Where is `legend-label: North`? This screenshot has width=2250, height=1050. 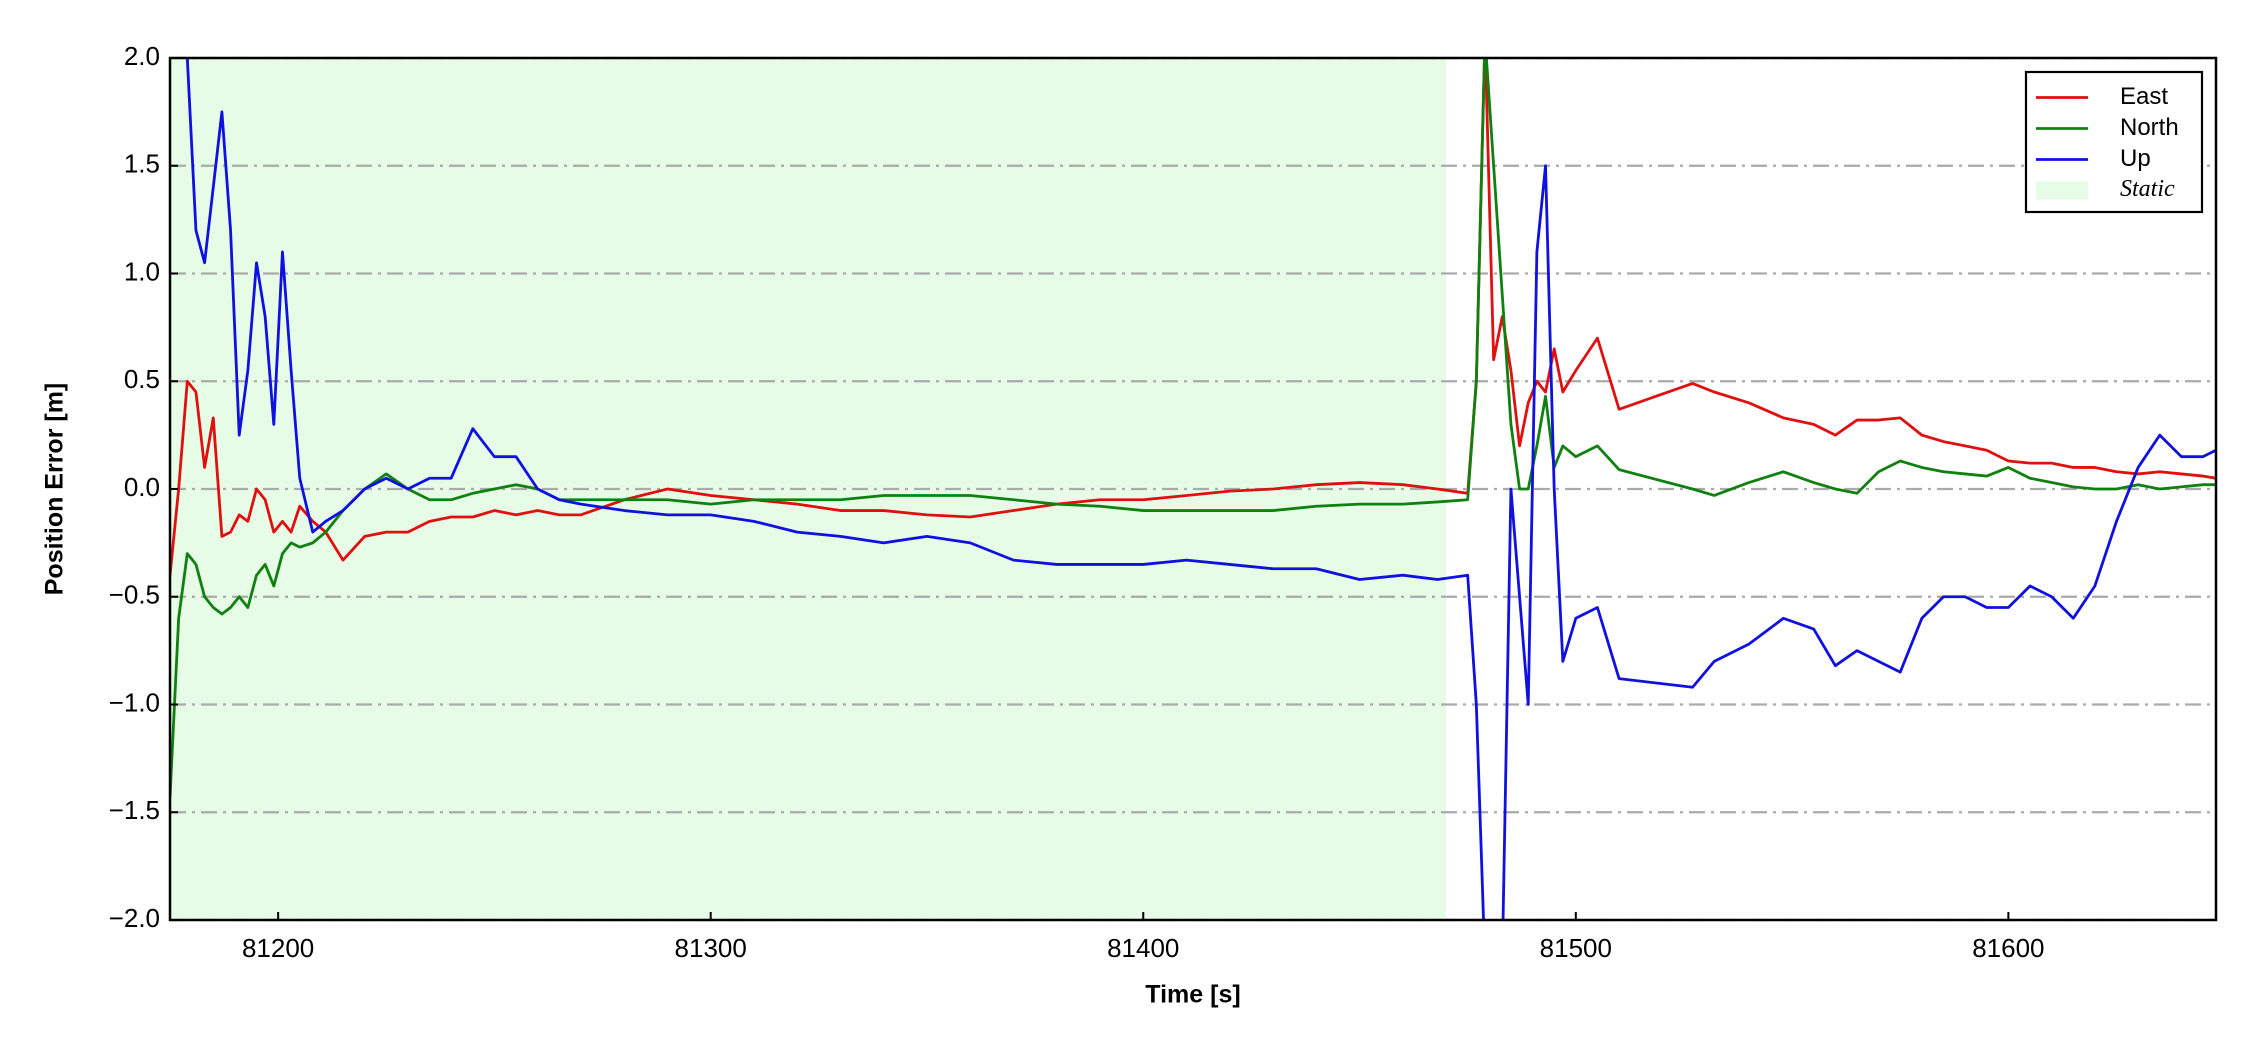 legend-label: North is located at coordinates (2149, 127).